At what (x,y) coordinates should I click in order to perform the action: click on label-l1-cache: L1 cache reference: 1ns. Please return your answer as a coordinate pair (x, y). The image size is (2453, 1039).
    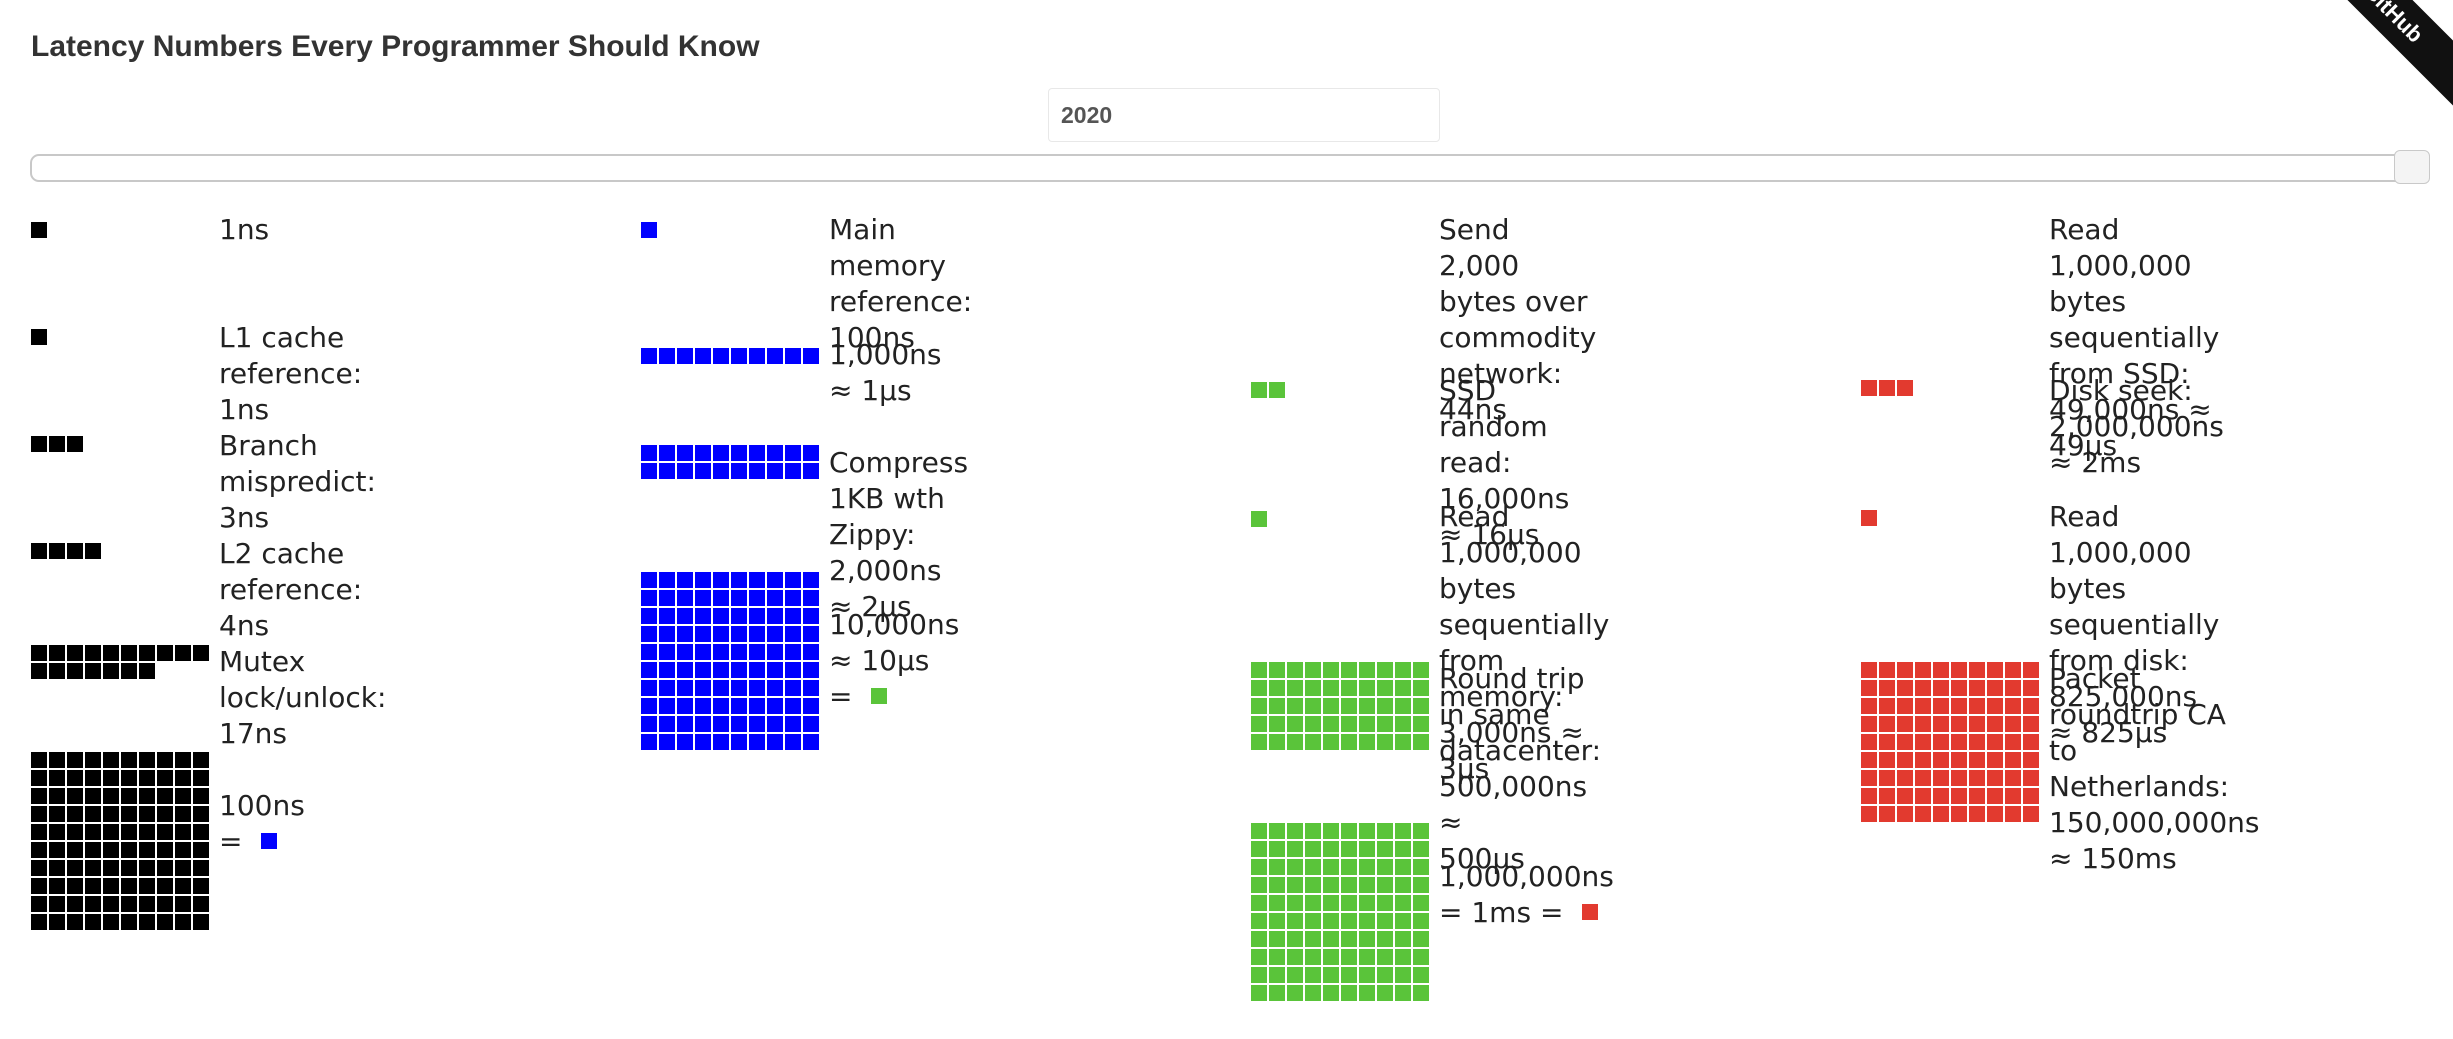
    Looking at the image, I should click on (291, 373).